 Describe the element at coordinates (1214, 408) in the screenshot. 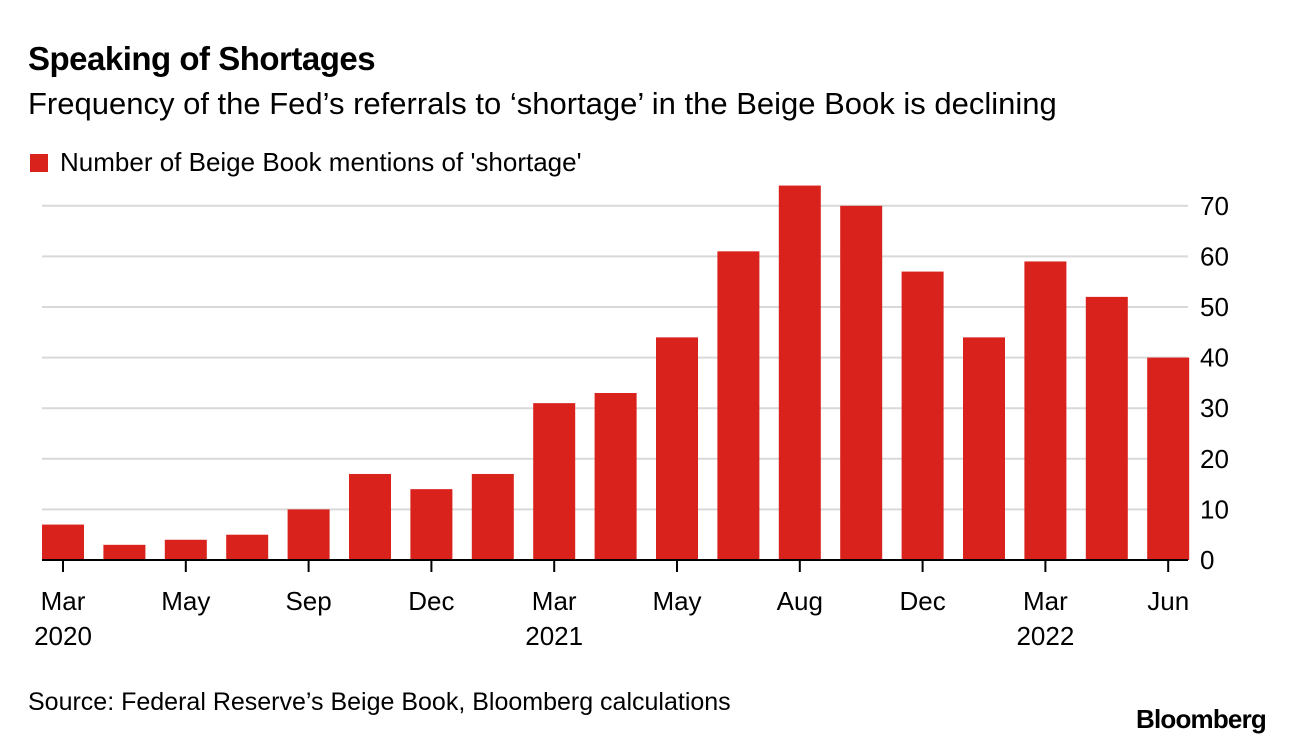

I see `y-tick-label: 30` at that location.